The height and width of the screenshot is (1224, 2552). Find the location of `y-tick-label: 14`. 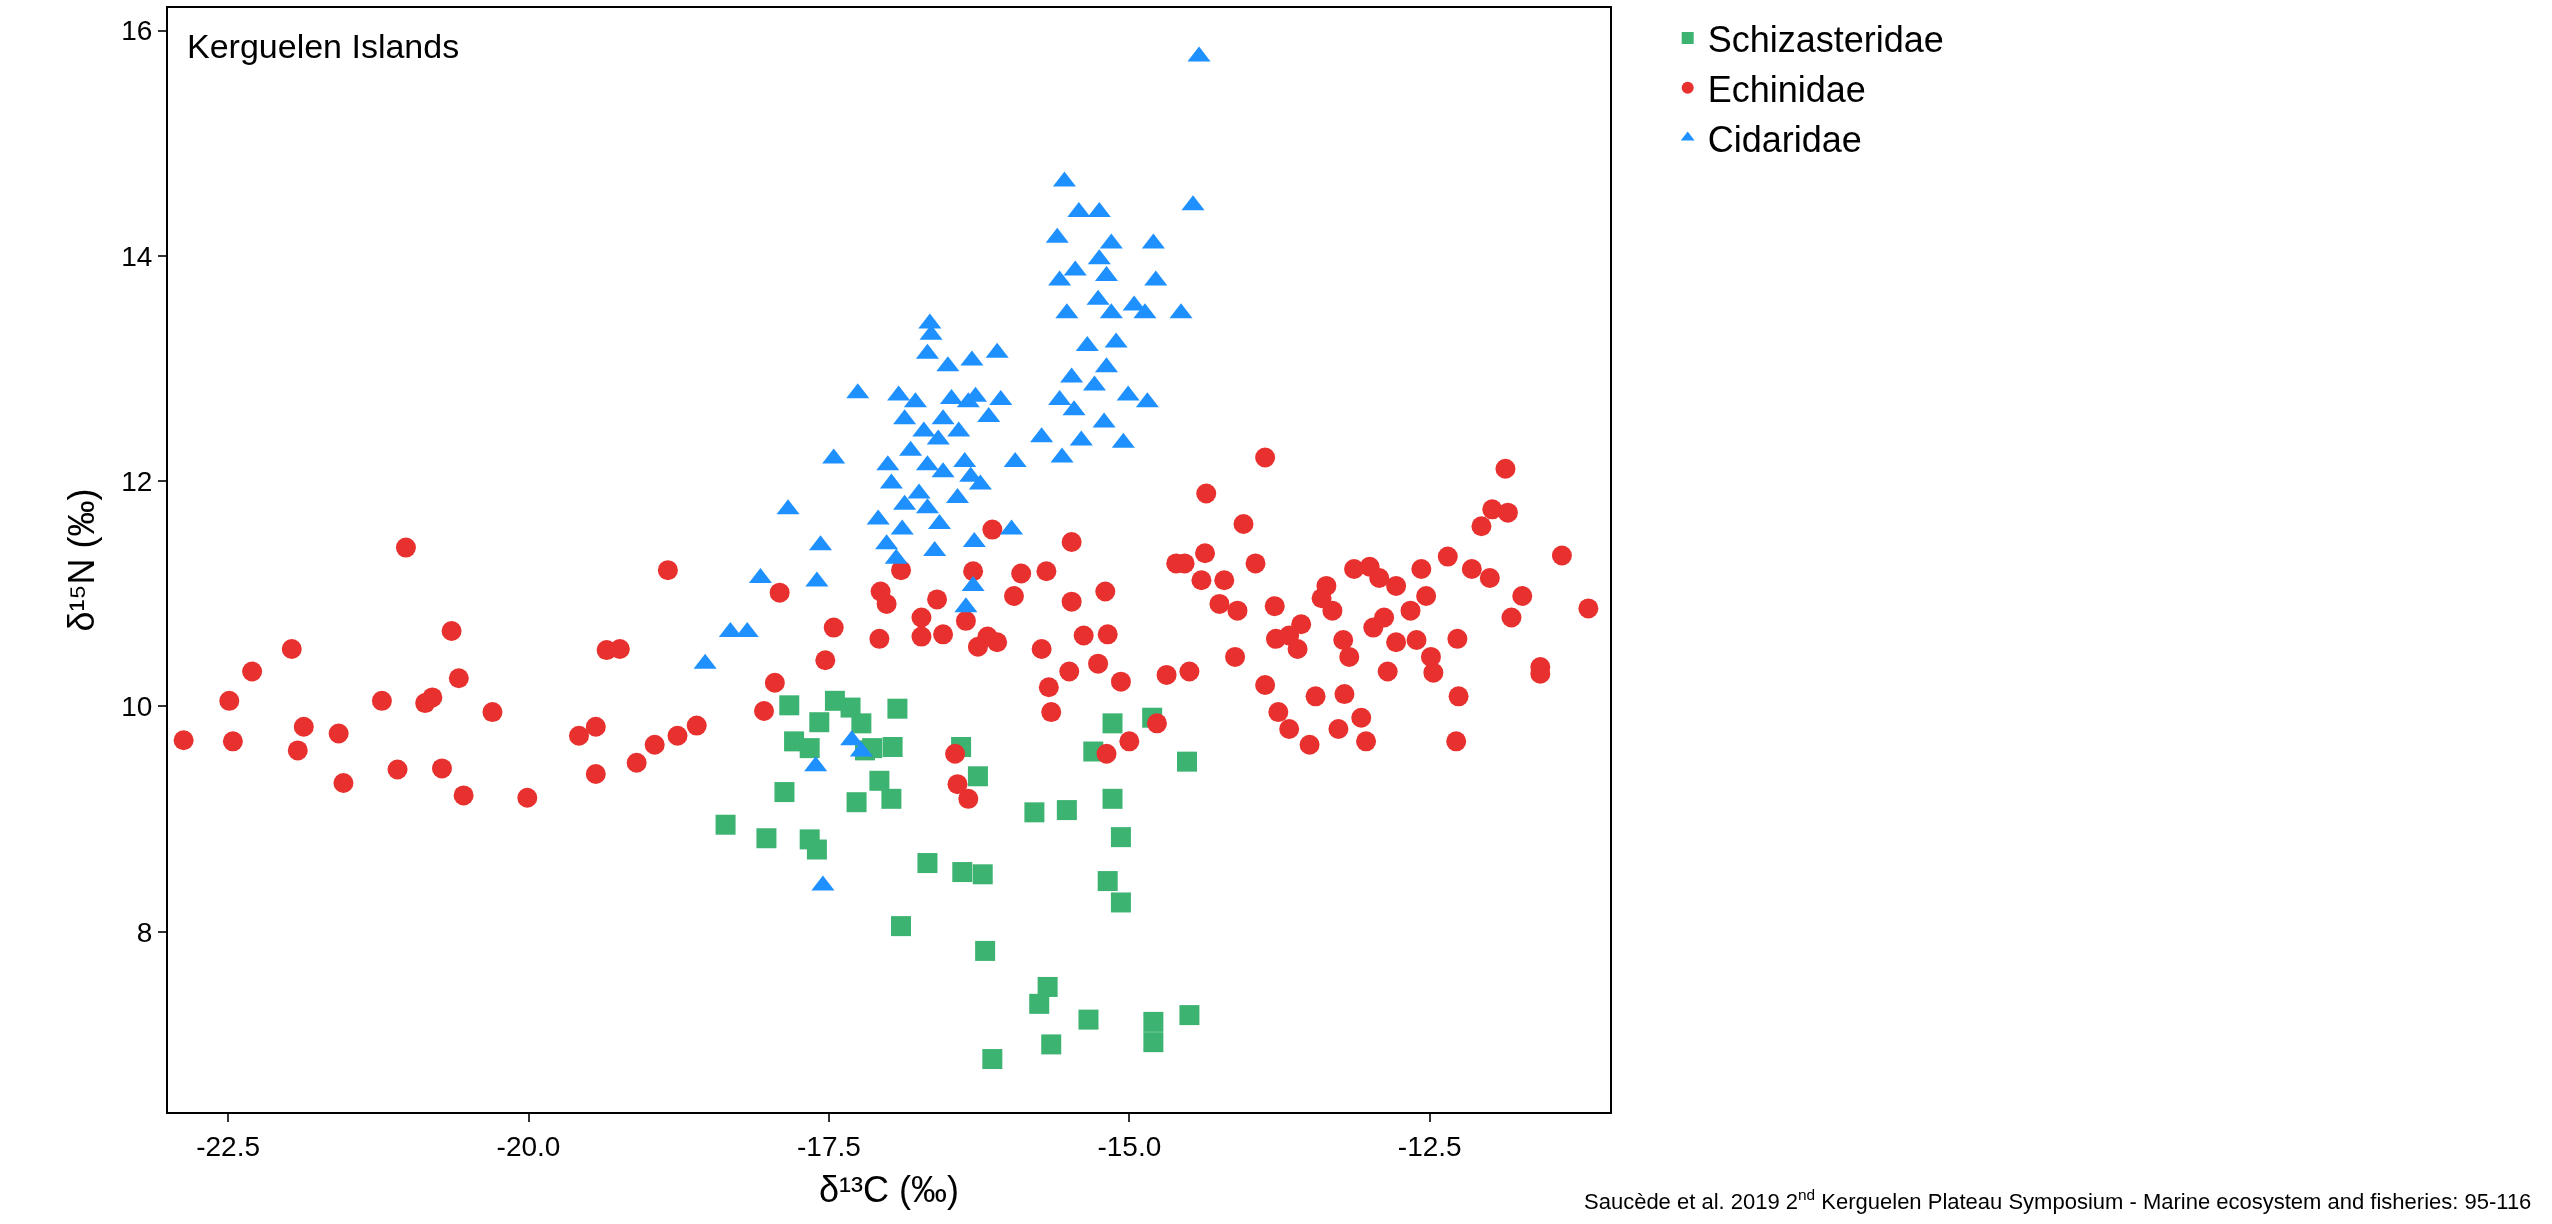

y-tick-label: 14 is located at coordinates (137, 256).